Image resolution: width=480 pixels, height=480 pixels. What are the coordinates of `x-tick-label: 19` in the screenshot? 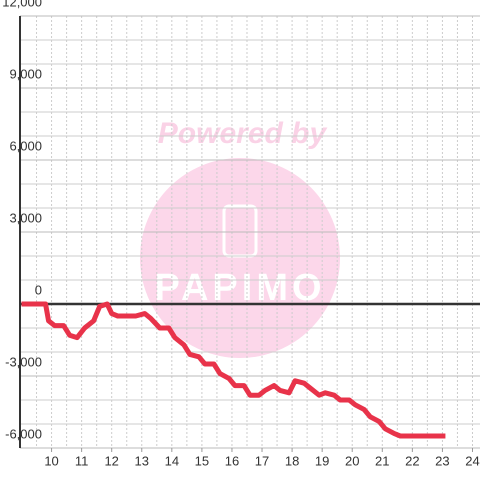 It's located at (322, 460).